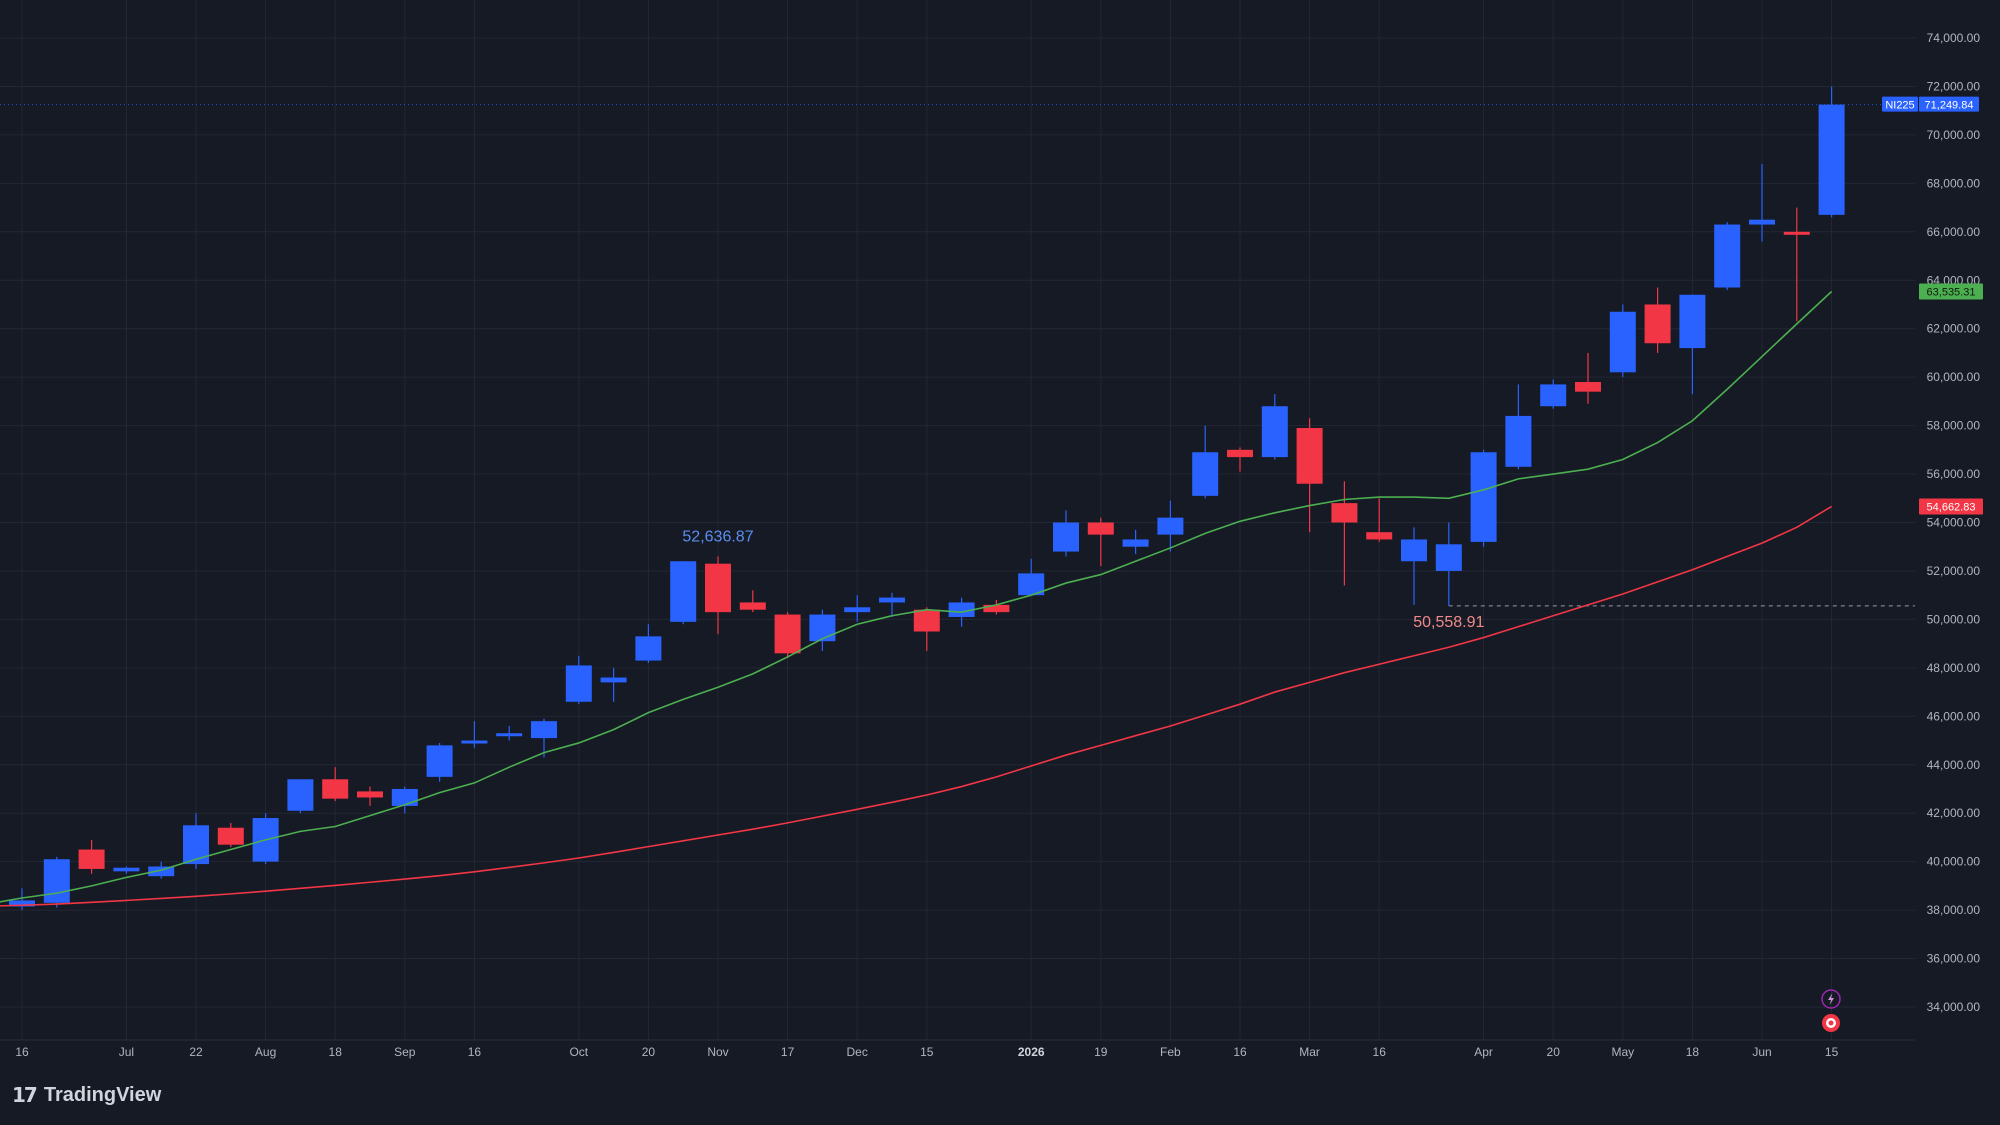  I want to click on record-icon, so click(1831, 1023).